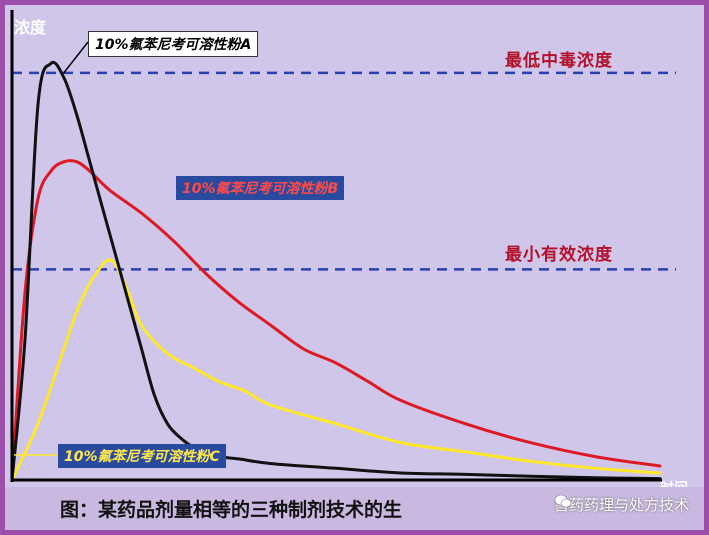 This screenshot has height=535, width=709. Describe the element at coordinates (231, 510) in the screenshot. I see `figure-caption: 图：某药品剂量相等的三种制剂技术的生` at that location.